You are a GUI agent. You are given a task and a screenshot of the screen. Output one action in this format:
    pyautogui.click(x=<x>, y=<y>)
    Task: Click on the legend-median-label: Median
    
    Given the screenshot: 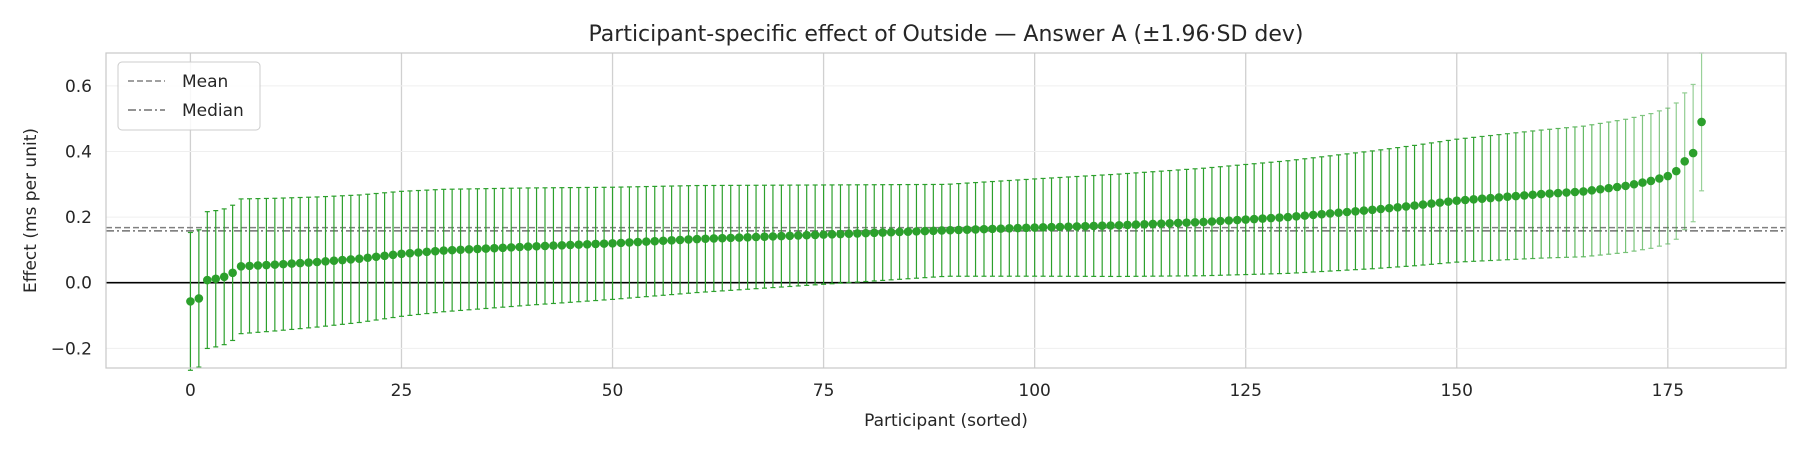 What is the action you would take?
    pyautogui.click(x=213, y=111)
    